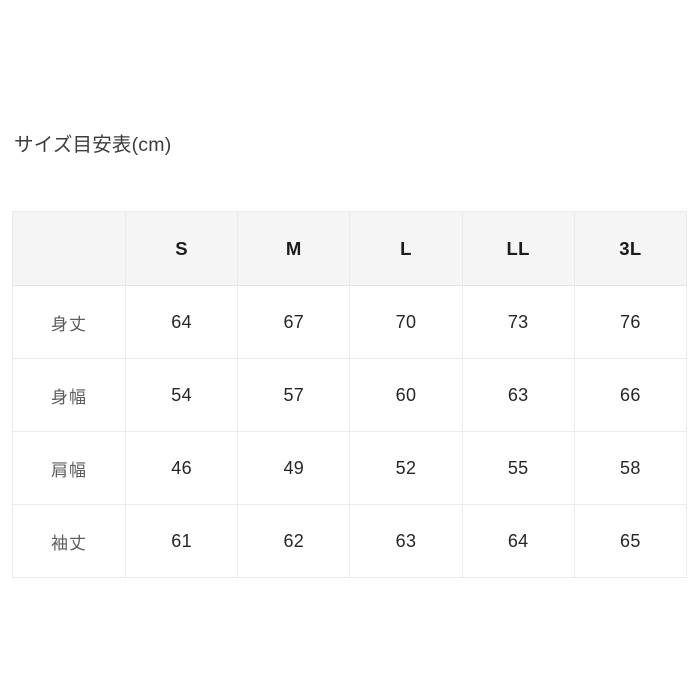 The width and height of the screenshot is (700, 700). I want to click on row-label-body-width: 身幅, so click(69, 395).